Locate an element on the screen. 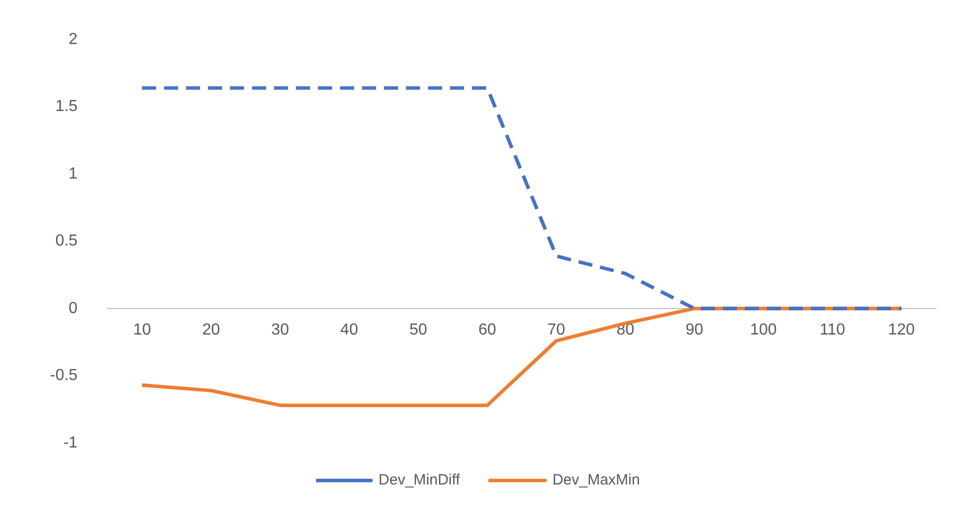 Image resolution: width=956 pixels, height=508 pixels. x-tick-label: 30 is located at coordinates (280, 330).